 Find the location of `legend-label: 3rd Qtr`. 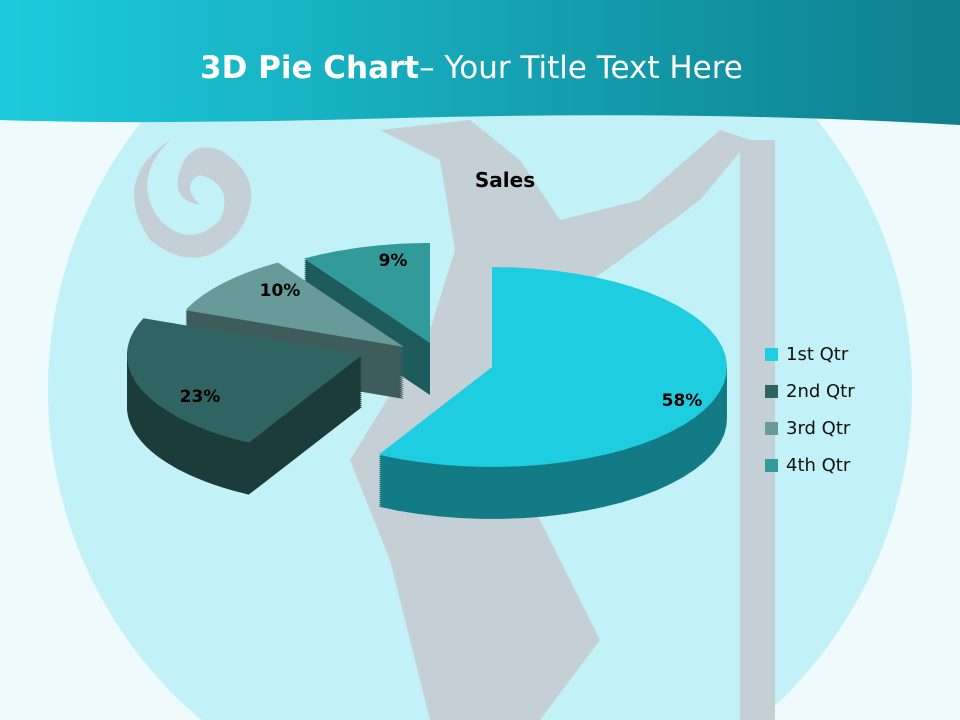

legend-label: 3rd Qtr is located at coordinates (818, 428).